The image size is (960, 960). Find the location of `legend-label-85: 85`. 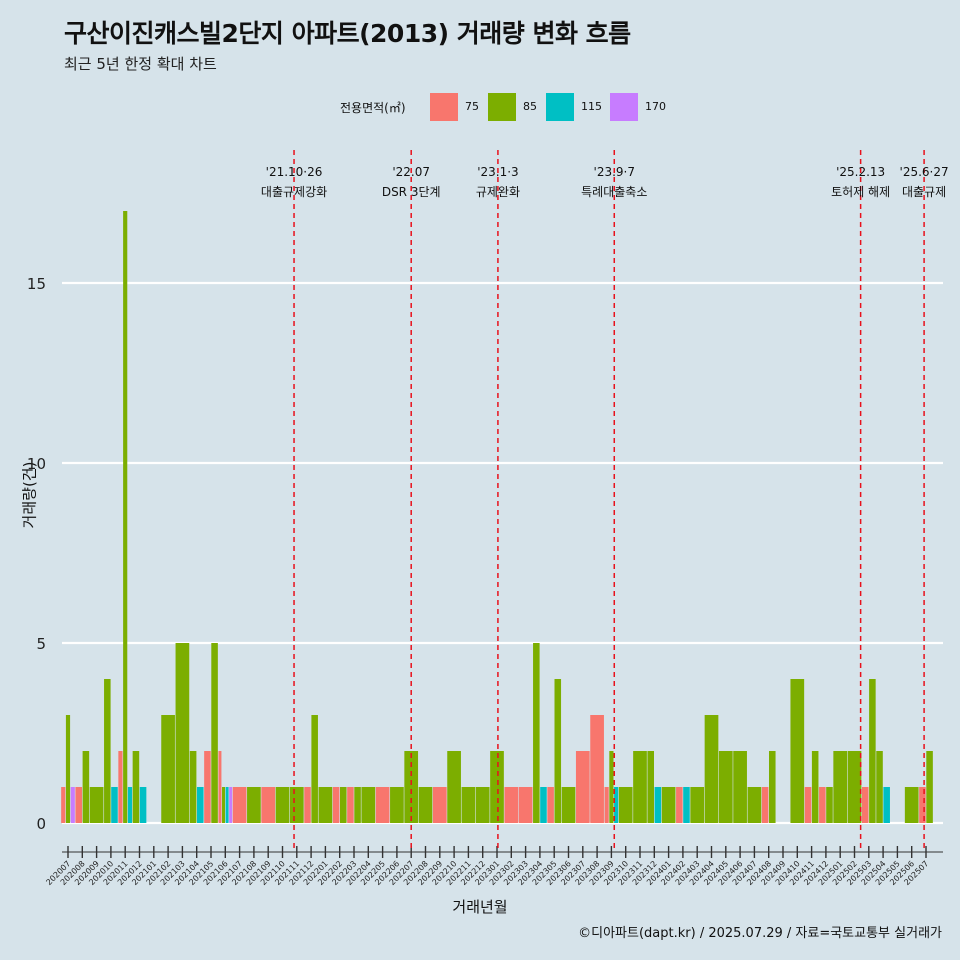

legend-label-85: 85 is located at coordinates (530, 106).